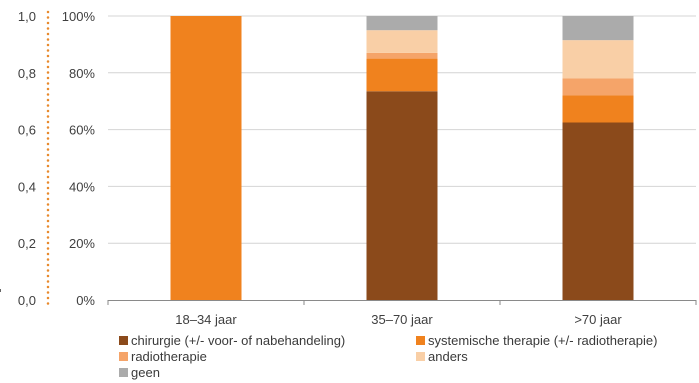 The height and width of the screenshot is (383, 699). Describe the element at coordinates (79, 158) in the screenshot. I see `y-axis-tick-labels: 0% 20% 40% 60% 80% 100%` at that location.